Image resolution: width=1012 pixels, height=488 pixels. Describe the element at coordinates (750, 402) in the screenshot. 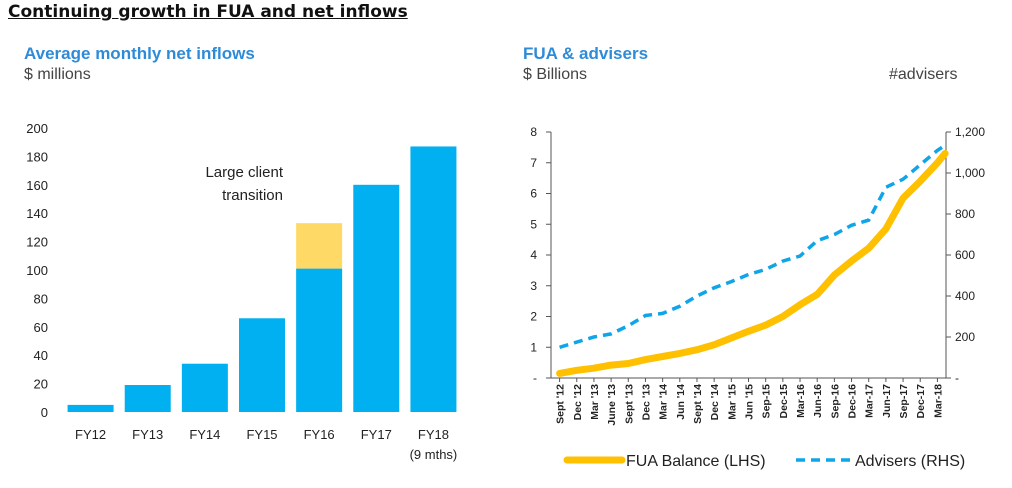

I see `x-tick-label: Jun '15` at that location.